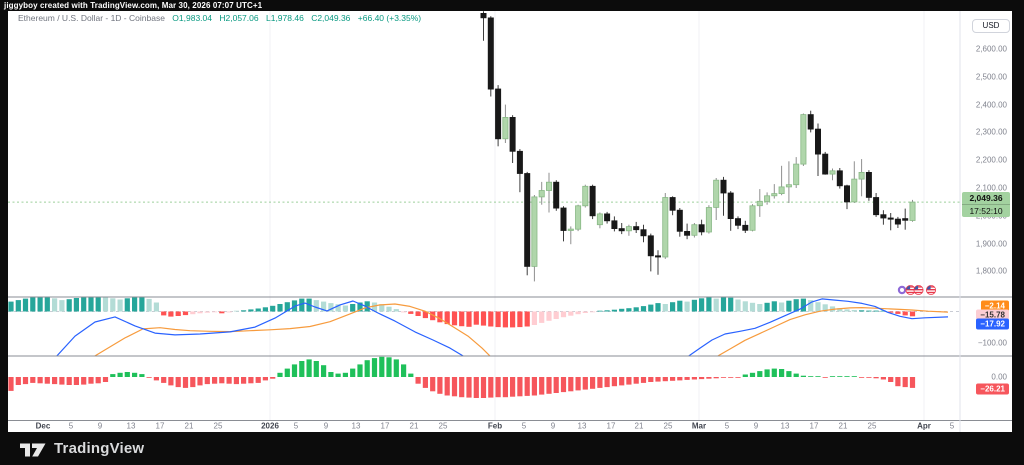  I want to click on macd-signal-line, so click(521, 329).